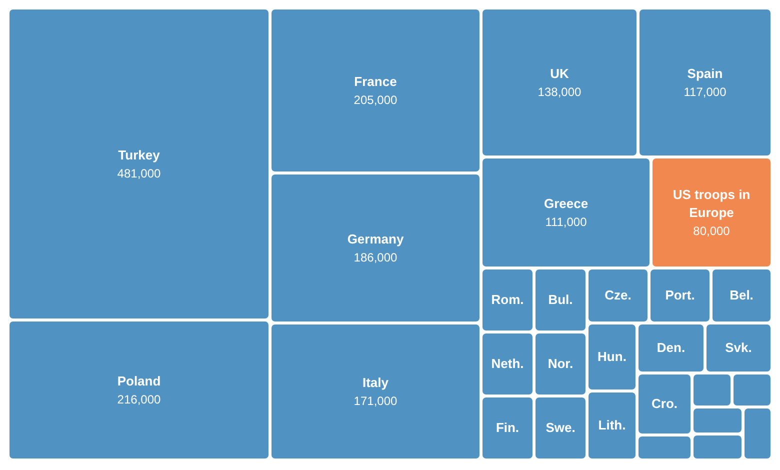 Image resolution: width=780 pixels, height=470 pixels. I want to click on category-label: Den., so click(671, 347).